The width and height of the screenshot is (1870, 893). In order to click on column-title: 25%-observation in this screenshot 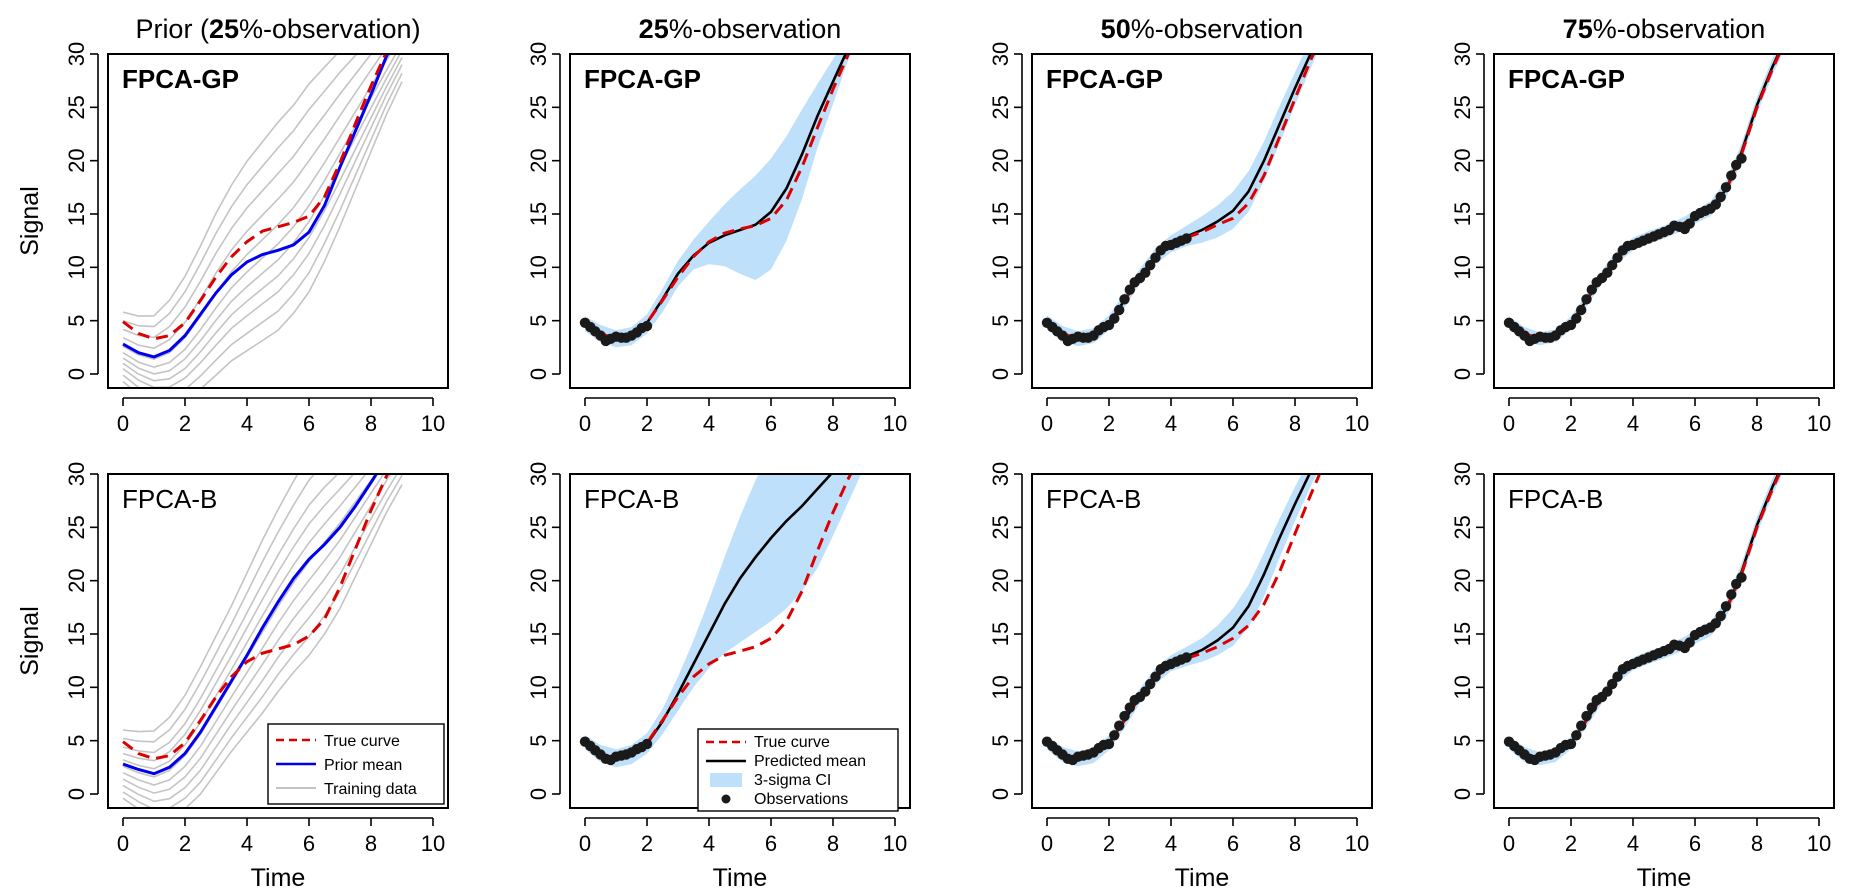, I will do `click(740, 29)`.